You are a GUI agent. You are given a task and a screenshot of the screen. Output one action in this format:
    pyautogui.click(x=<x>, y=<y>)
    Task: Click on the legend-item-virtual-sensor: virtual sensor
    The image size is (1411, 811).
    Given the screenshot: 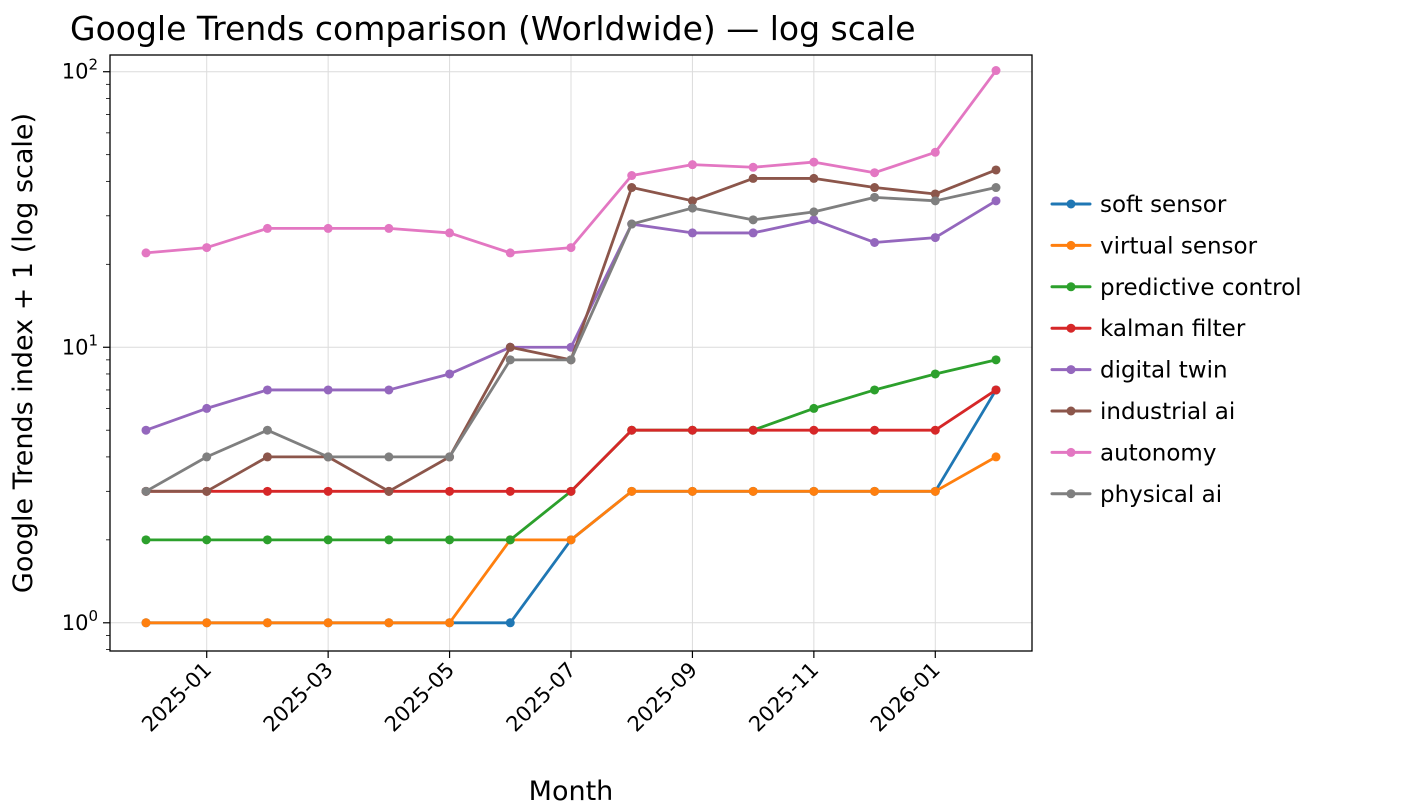 What is the action you would take?
    pyautogui.click(x=1154, y=246)
    